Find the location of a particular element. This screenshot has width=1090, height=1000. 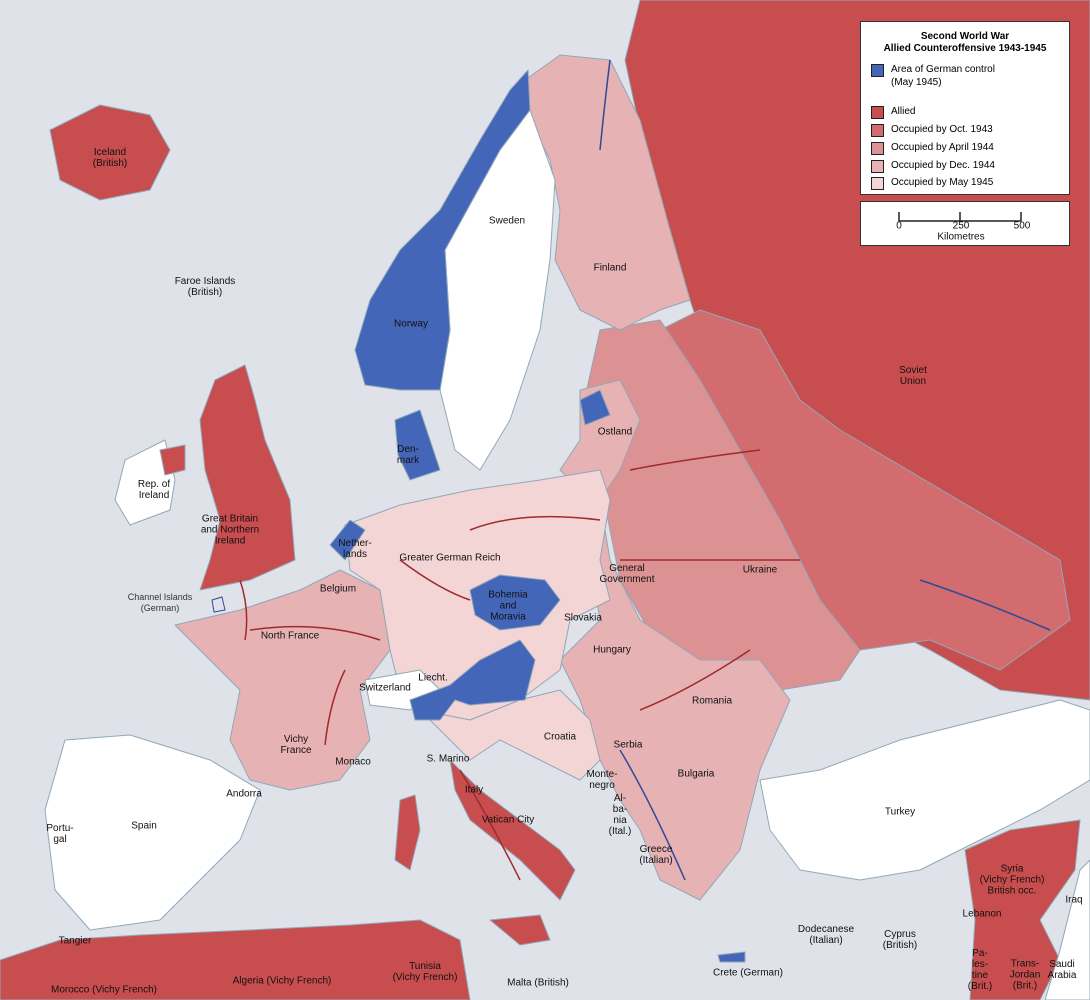

region-denmark is located at coordinates (417, 445).